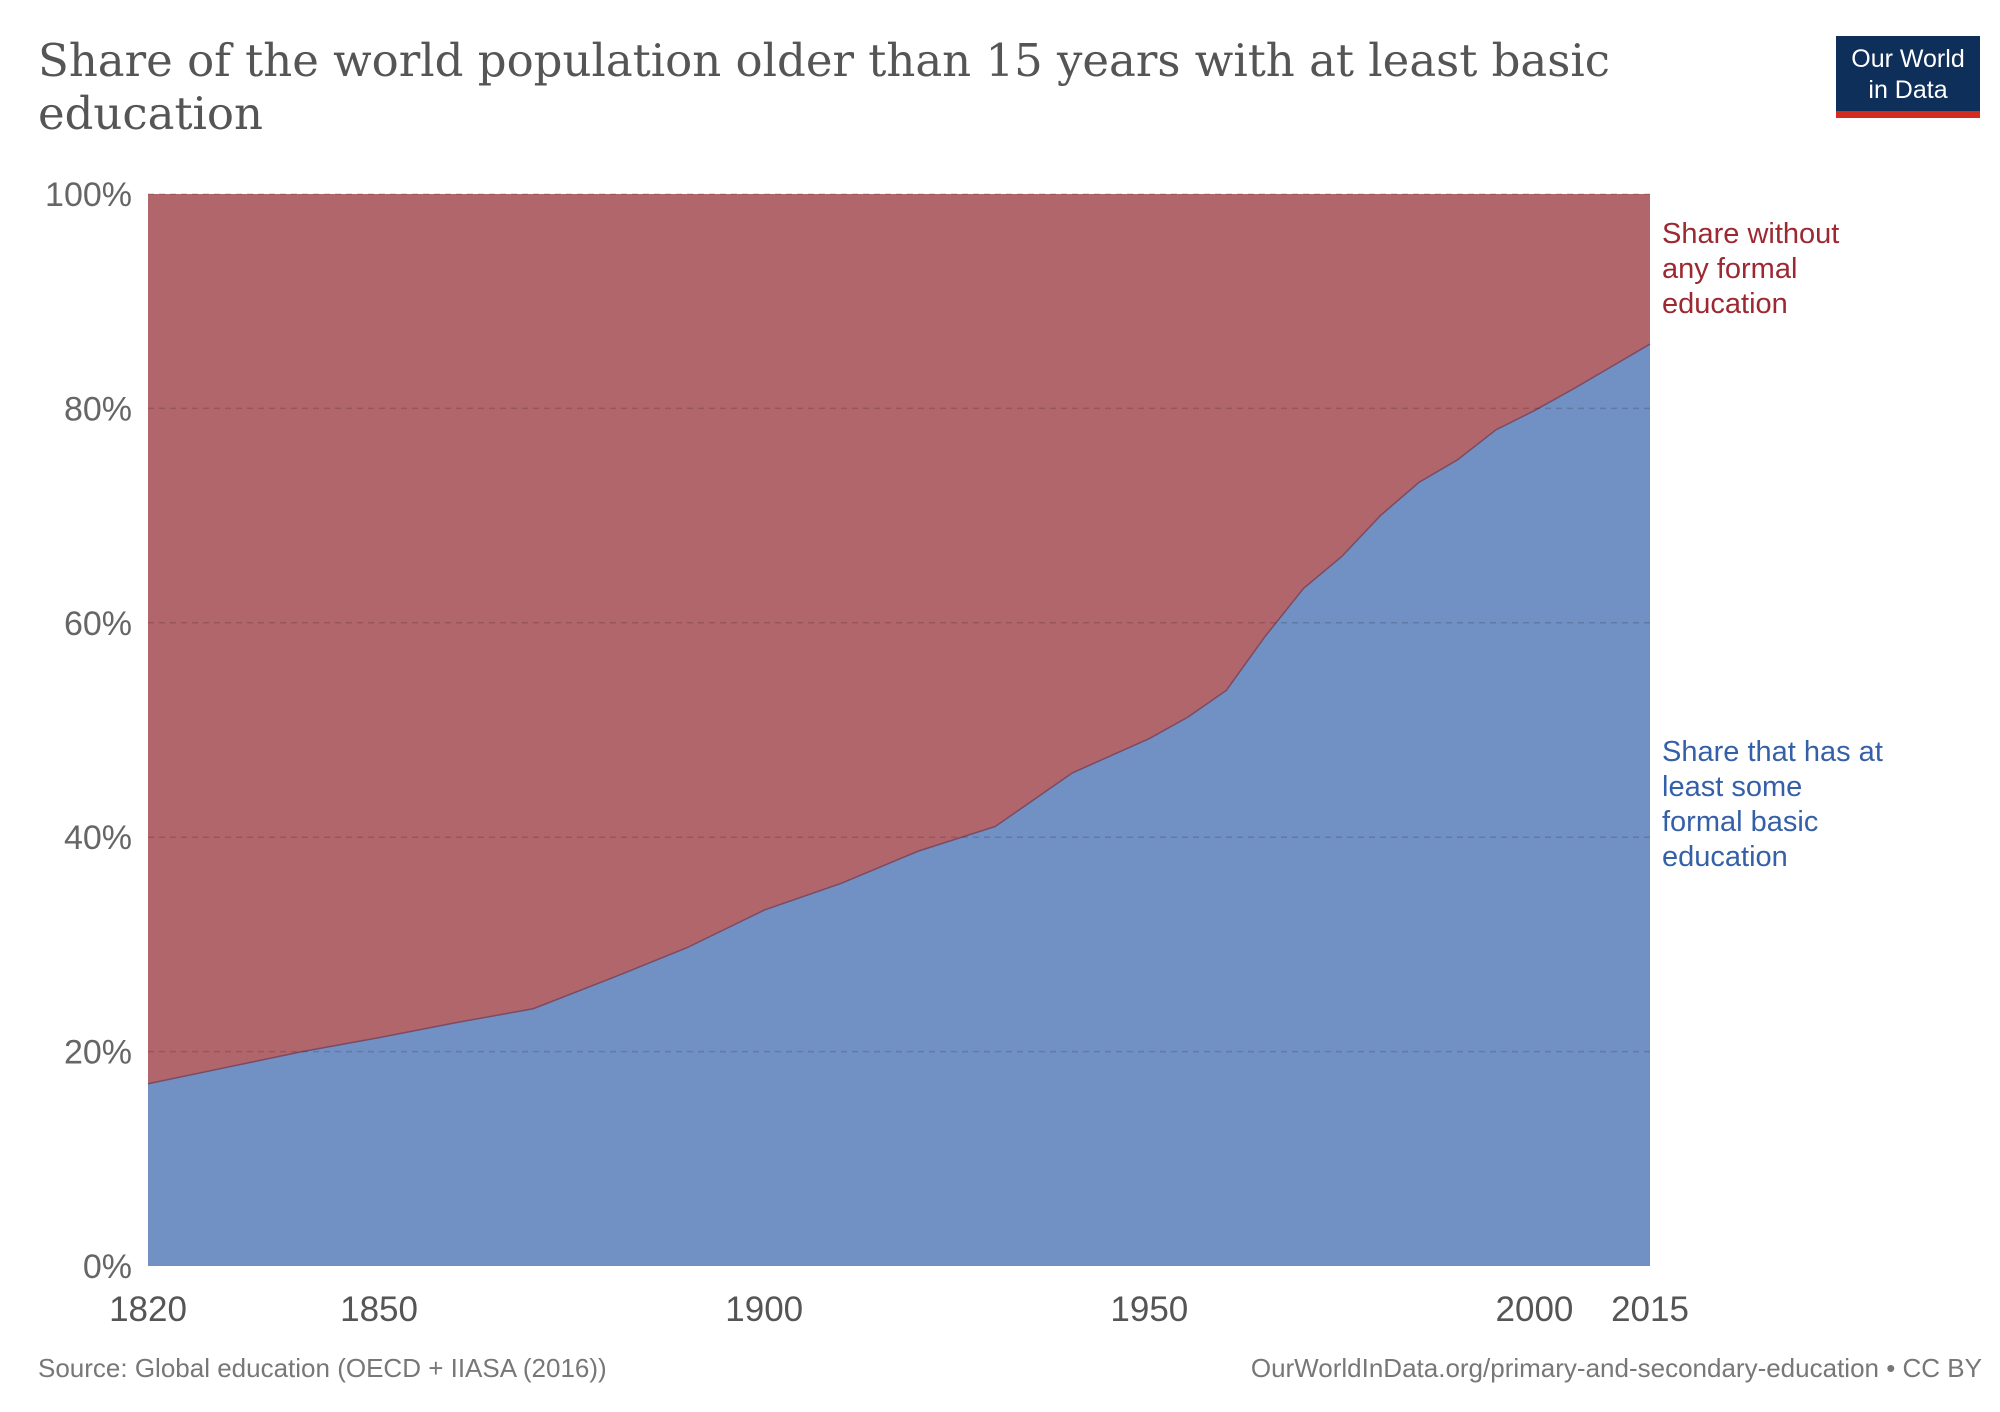 This screenshot has width=2000, height=1412. I want to click on series-label-line: least some, so click(1732, 787).